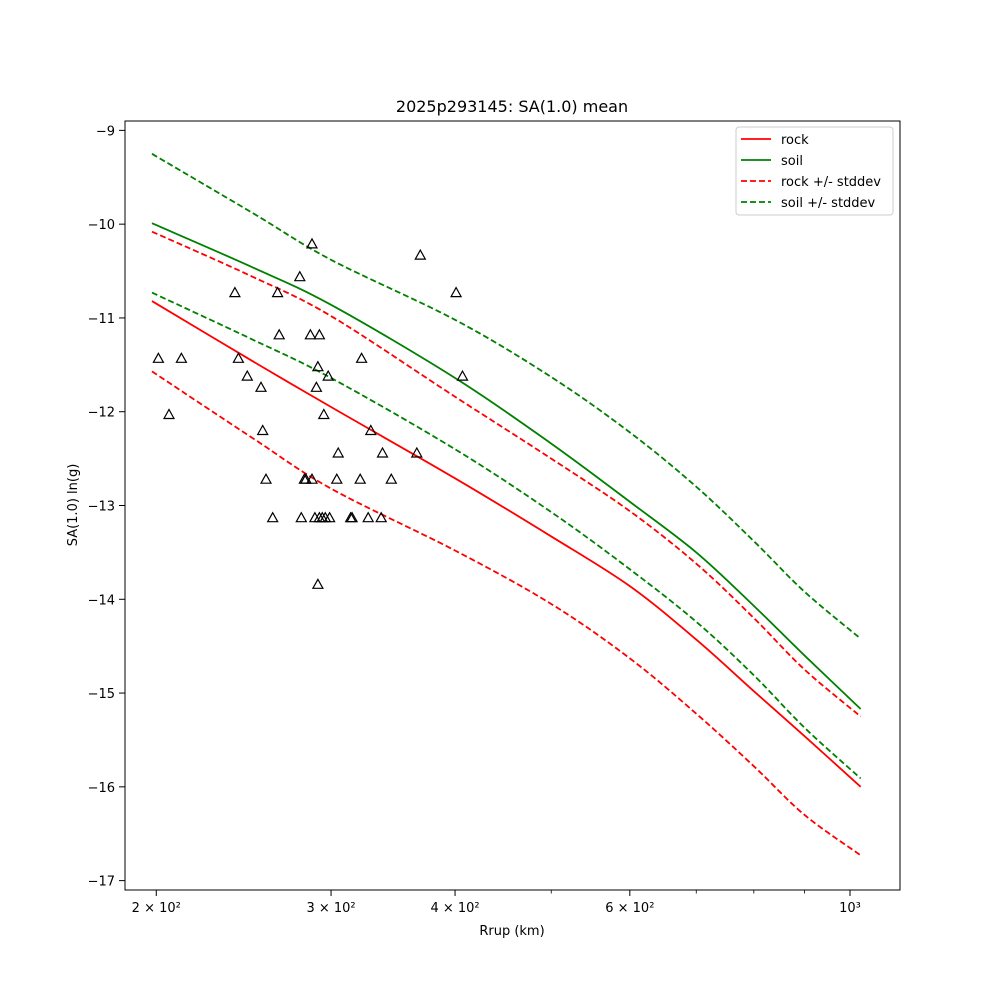  I want to click on y-axis: −9 −10 −11 −12 −13 −14 −15 −16 −17, so click(106, 507).